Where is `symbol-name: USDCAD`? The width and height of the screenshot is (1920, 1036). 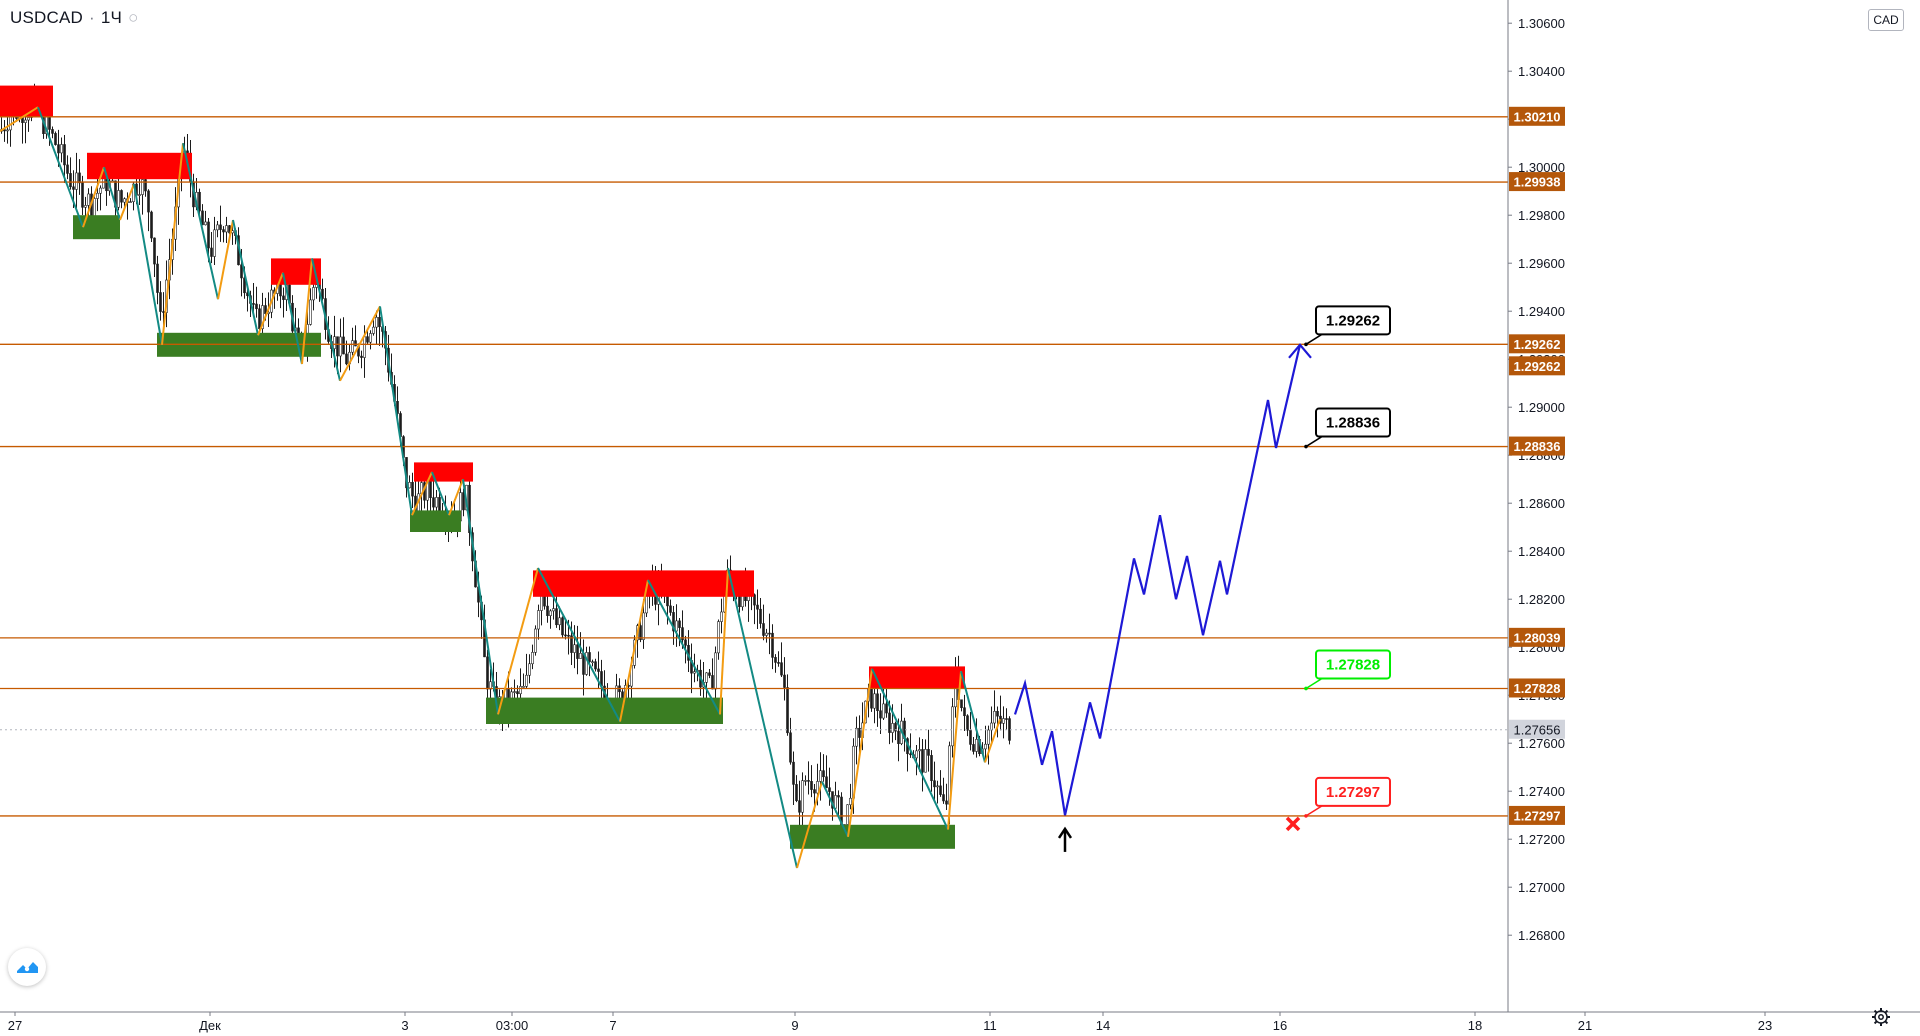
symbol-name: USDCAD is located at coordinates (46, 17).